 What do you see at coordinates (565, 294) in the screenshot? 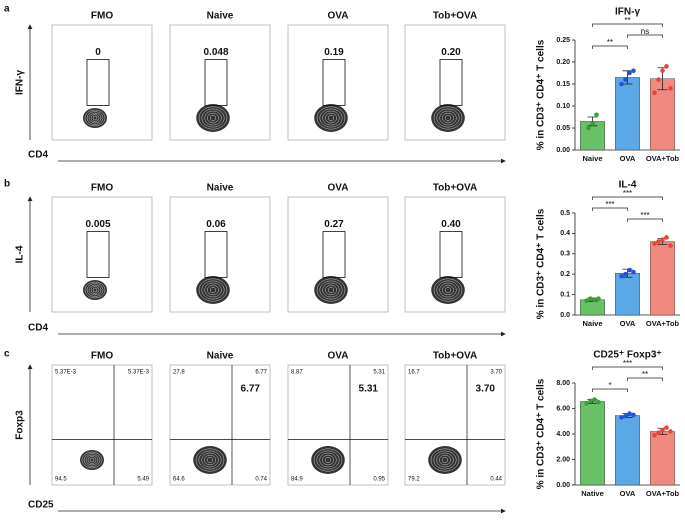
I see `y-tick-label: 0.1` at bounding box center [565, 294].